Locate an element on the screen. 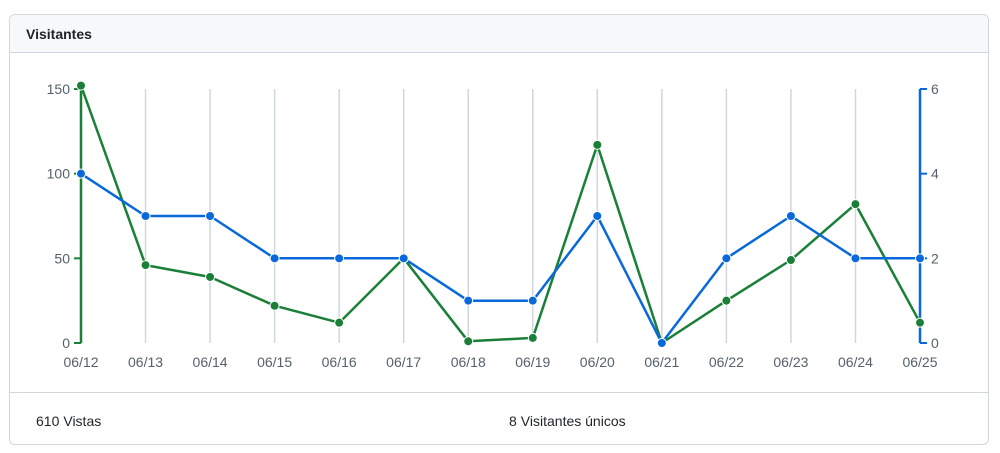 The image size is (1000, 453). panel-title: Visitantes is located at coordinates (59, 33).